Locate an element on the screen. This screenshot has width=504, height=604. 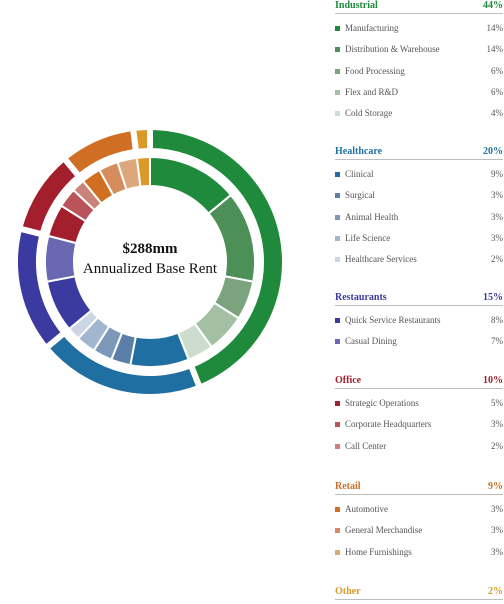
legend-item-manufacturing: Manufacturing 14% is located at coordinates (419, 28).